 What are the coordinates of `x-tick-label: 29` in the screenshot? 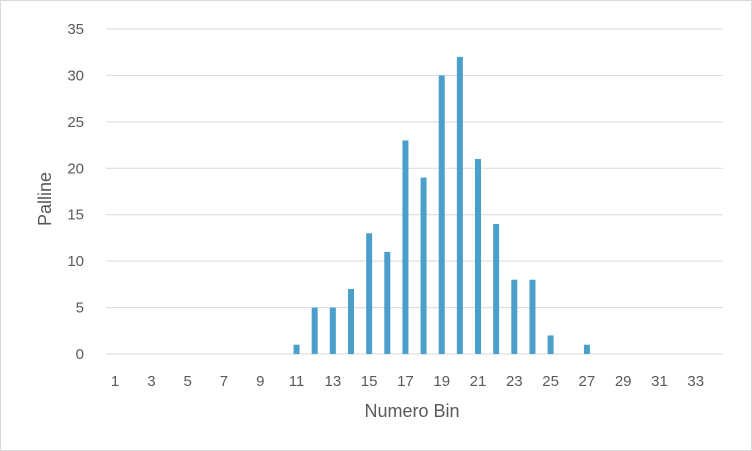 It's located at (623, 381).